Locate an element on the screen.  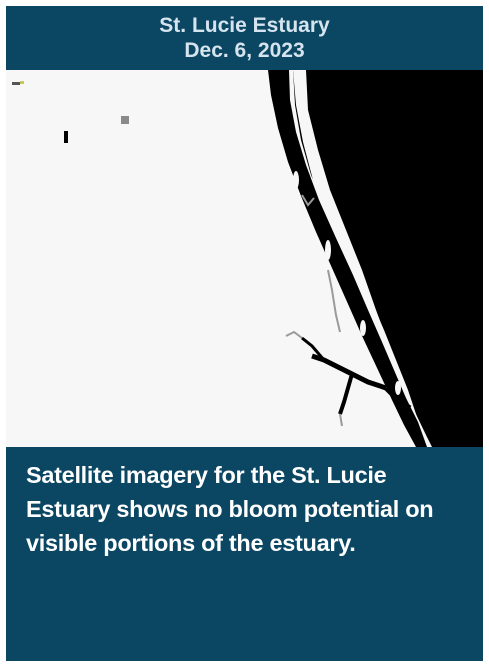
header: St. Lucie Estuary Dec. 6, 2023 is located at coordinates (244, 38).